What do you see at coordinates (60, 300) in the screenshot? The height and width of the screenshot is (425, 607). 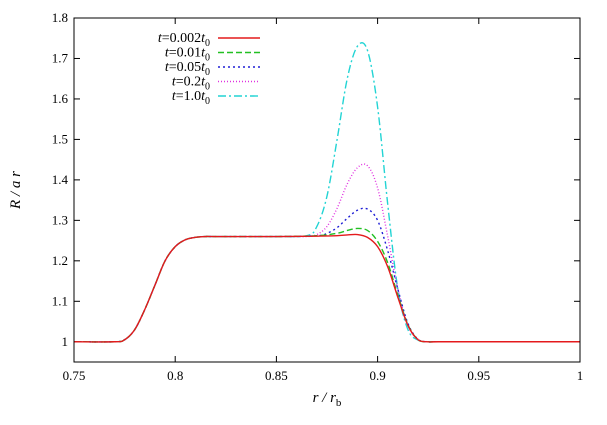 I see `y-tick-label: 1.1` at bounding box center [60, 300].